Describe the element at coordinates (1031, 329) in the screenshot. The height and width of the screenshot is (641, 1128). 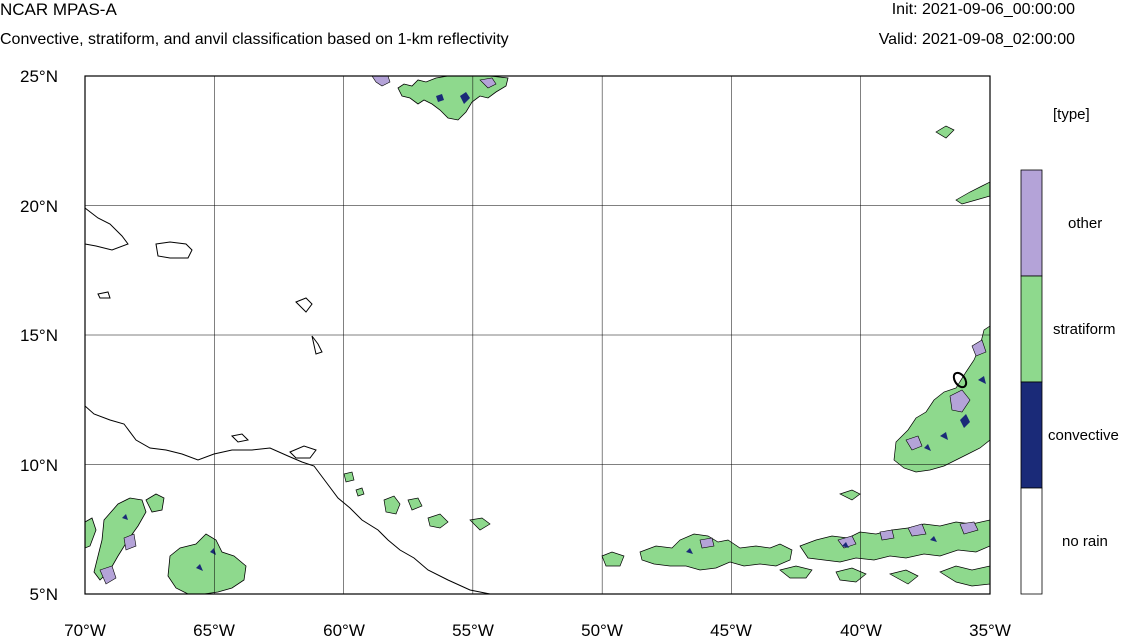
I see `legend-swatch-stratiform` at that location.